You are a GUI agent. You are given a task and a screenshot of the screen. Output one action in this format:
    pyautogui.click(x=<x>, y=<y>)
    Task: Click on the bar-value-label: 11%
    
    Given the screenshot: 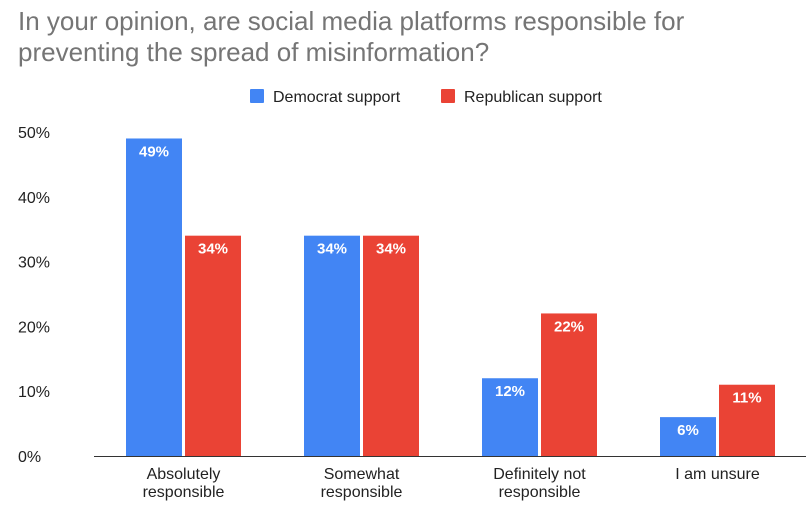 What is the action you would take?
    pyautogui.click(x=746, y=398)
    